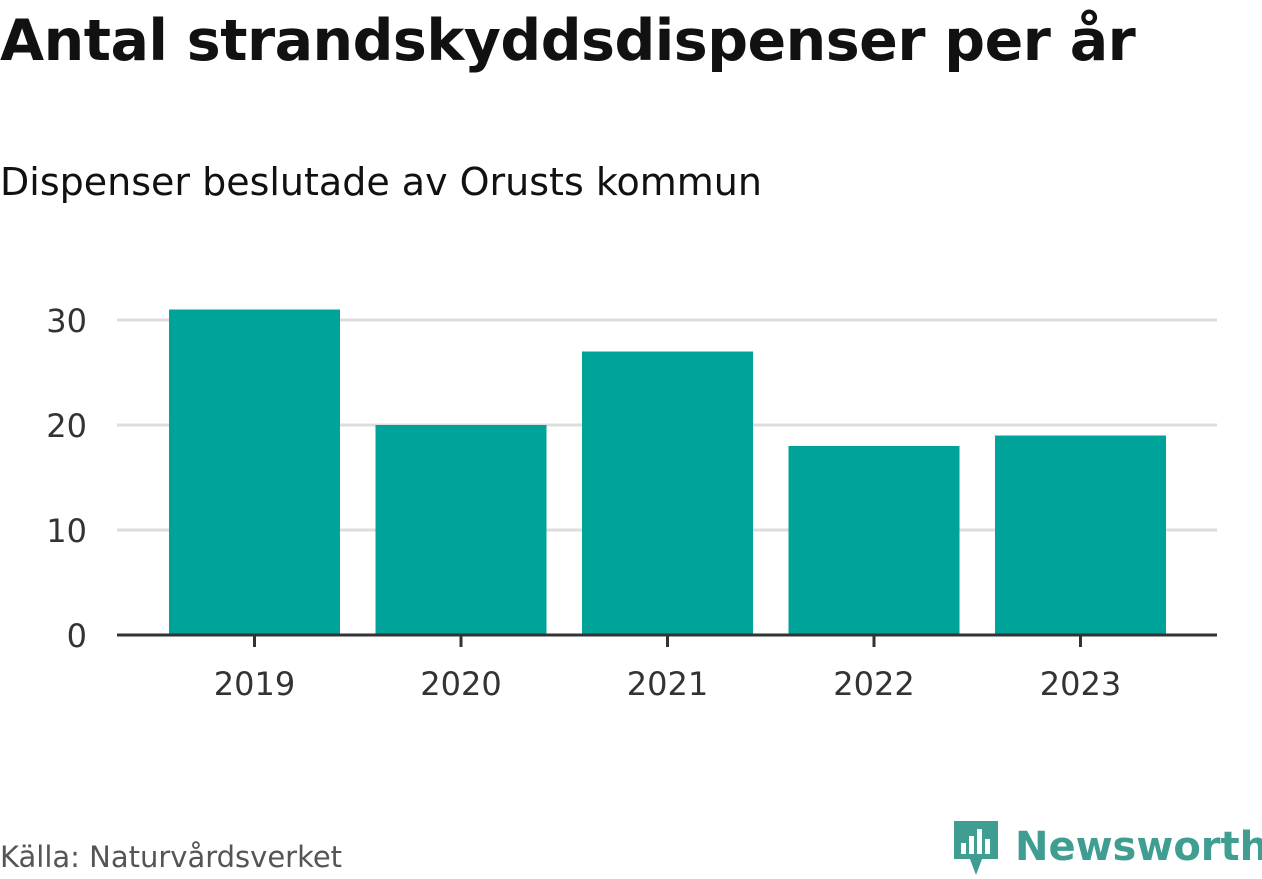 The height and width of the screenshot is (879, 1262). I want to click on chart-subtitle: Dispenser beslutade av Orusts kommun, so click(381, 182).